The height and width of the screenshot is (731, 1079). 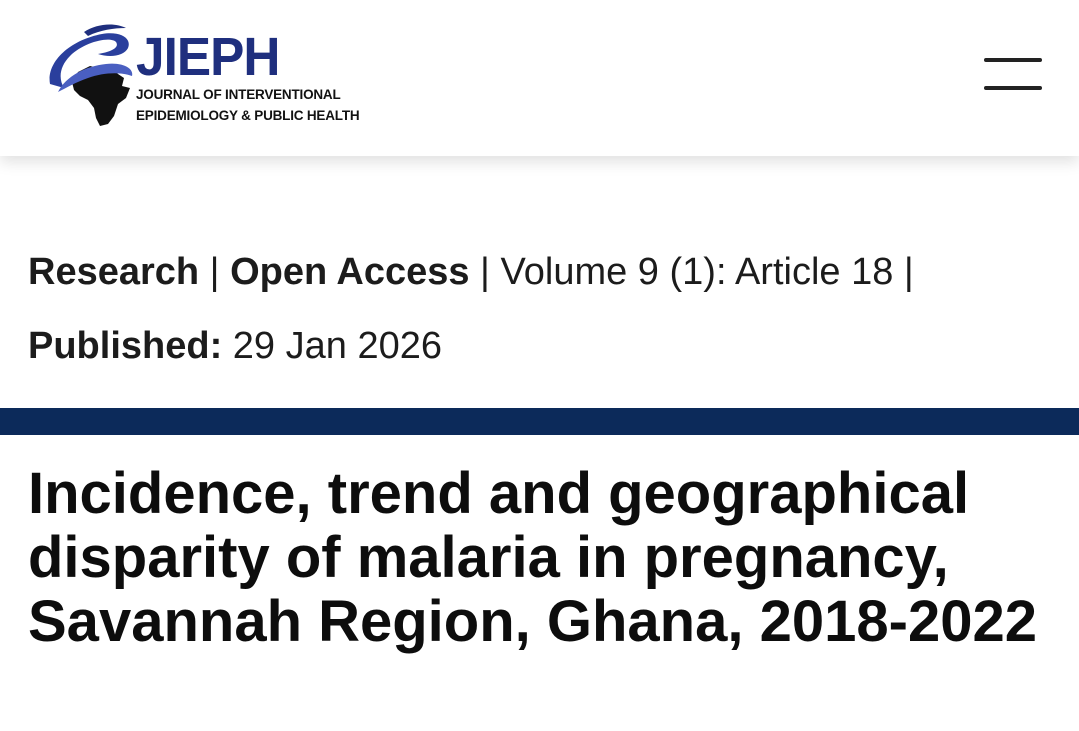 I want to click on menu-bar-bottom, so click(x=1013, y=88).